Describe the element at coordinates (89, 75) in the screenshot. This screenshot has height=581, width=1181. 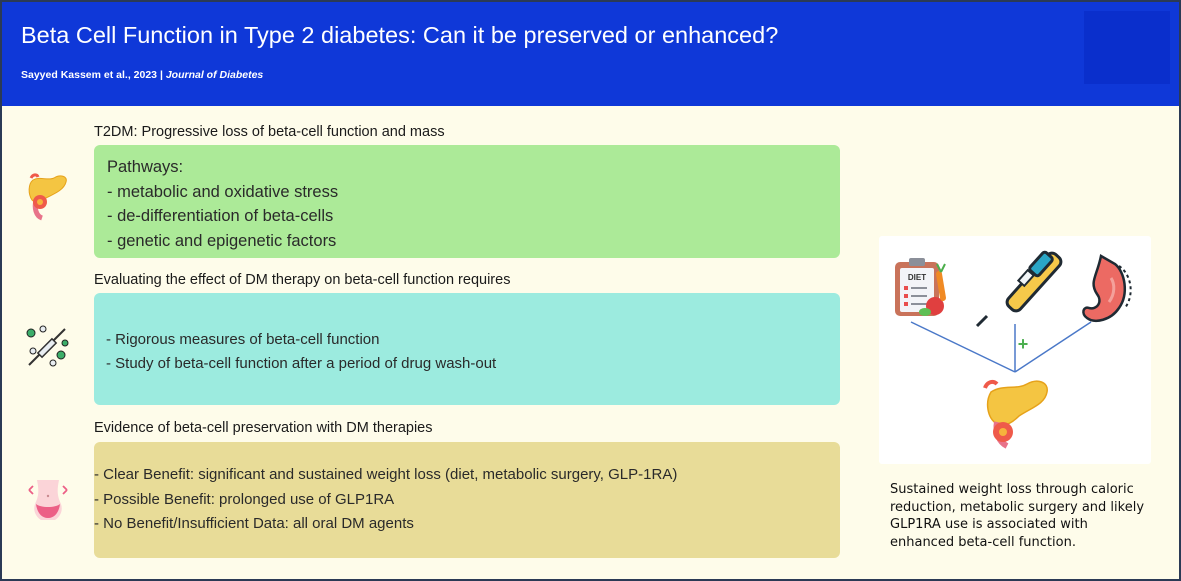
I see `authors: Sayyed Kassem et al., 2023` at that location.